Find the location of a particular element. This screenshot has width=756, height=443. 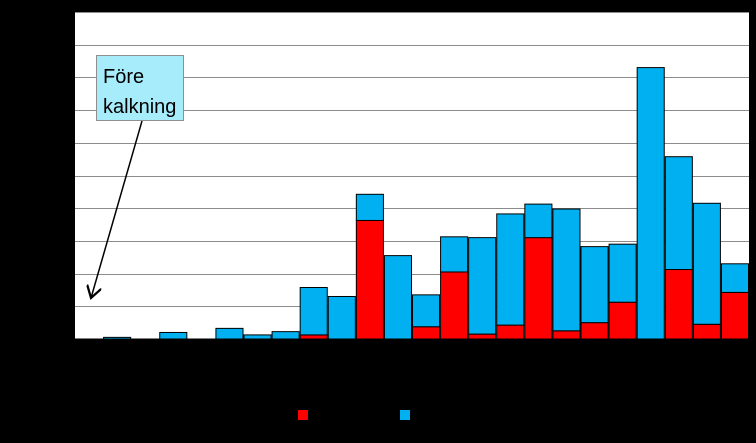

annotation-callout: Före kalkning is located at coordinates (140, 88).